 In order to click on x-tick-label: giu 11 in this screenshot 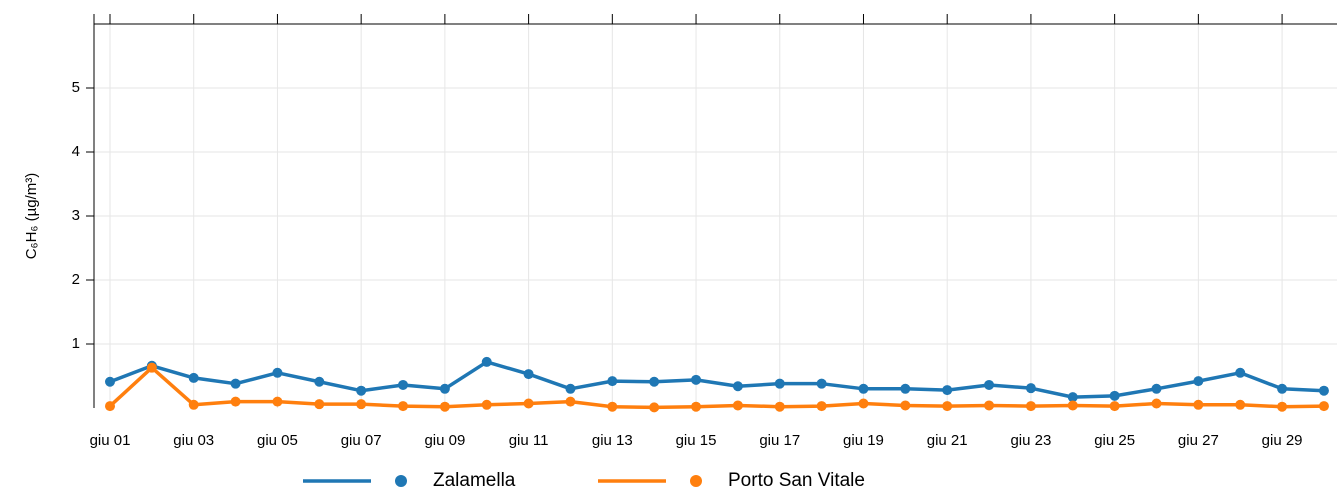, I will do `click(529, 440)`.